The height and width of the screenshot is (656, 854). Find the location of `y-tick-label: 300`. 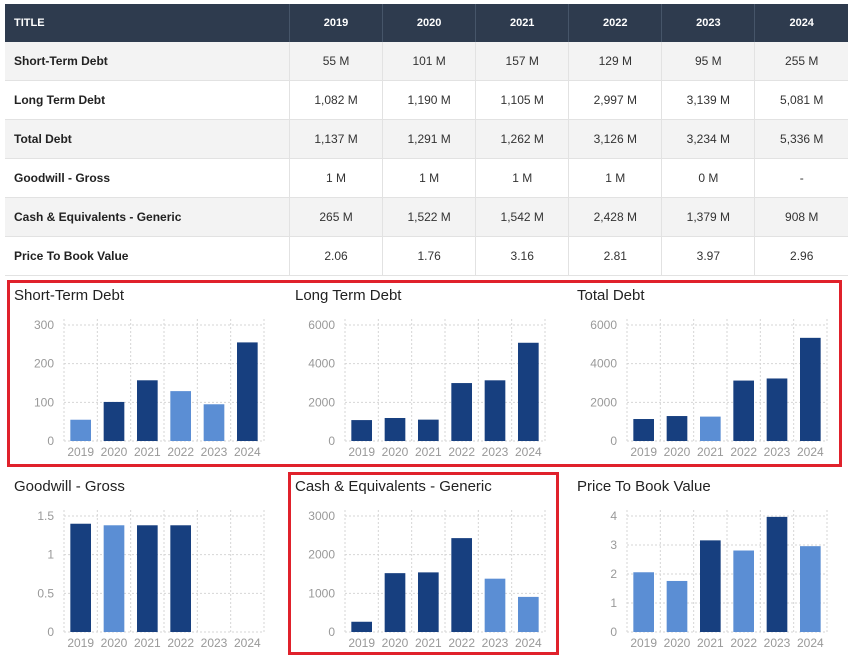

y-tick-label: 300 is located at coordinates (44, 325).